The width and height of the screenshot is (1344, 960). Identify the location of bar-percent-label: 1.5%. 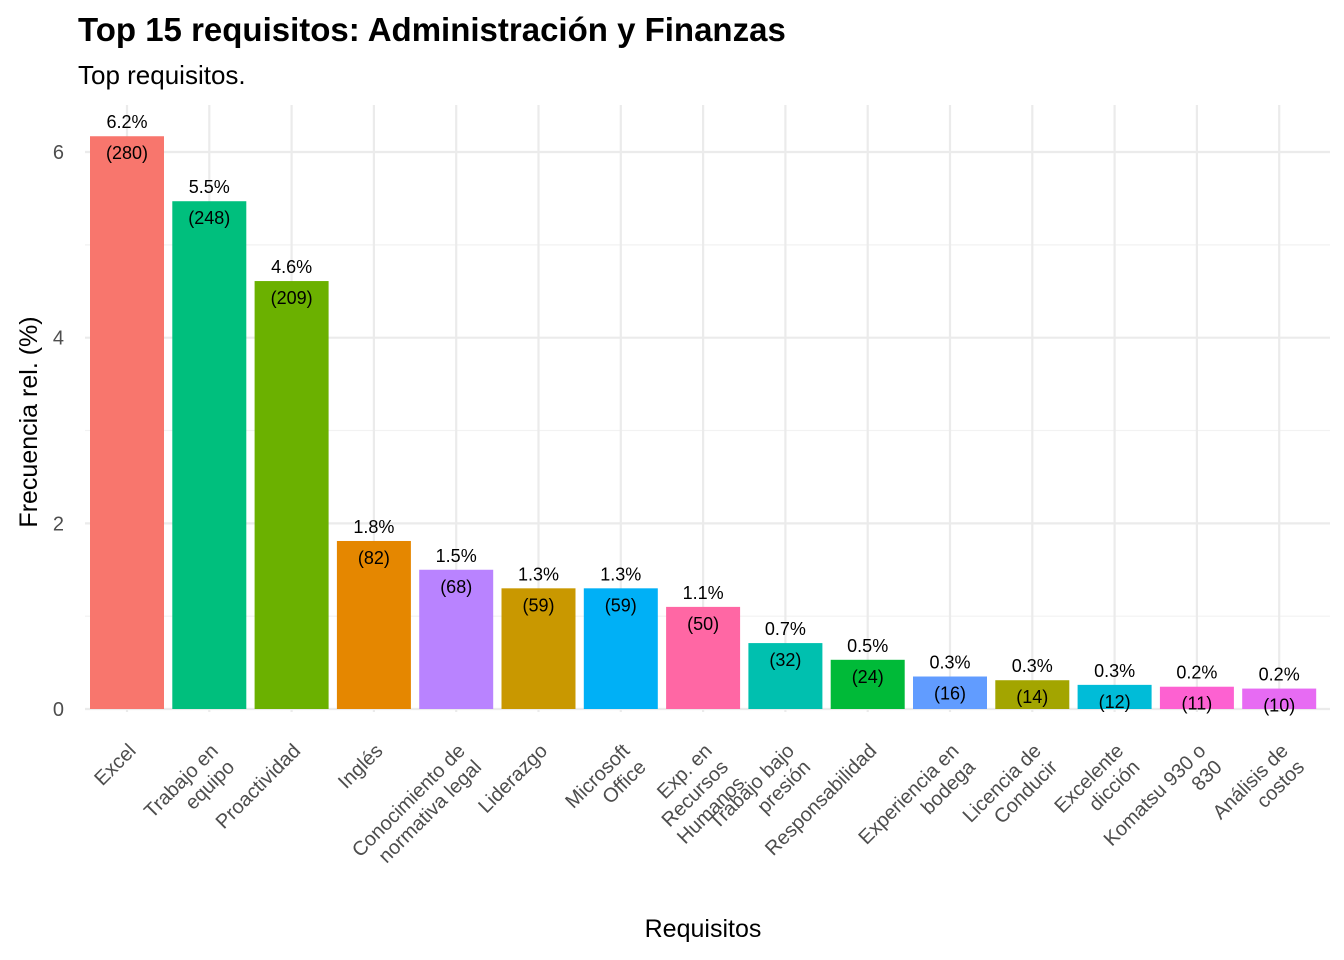
(456, 556).